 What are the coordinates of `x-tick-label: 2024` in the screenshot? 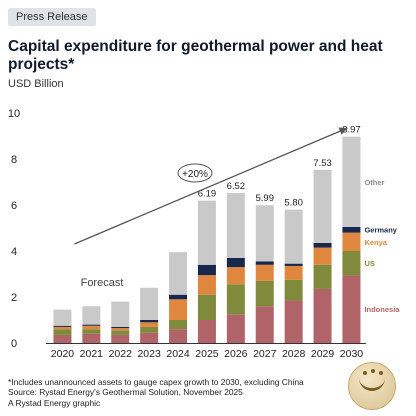 It's located at (178, 354).